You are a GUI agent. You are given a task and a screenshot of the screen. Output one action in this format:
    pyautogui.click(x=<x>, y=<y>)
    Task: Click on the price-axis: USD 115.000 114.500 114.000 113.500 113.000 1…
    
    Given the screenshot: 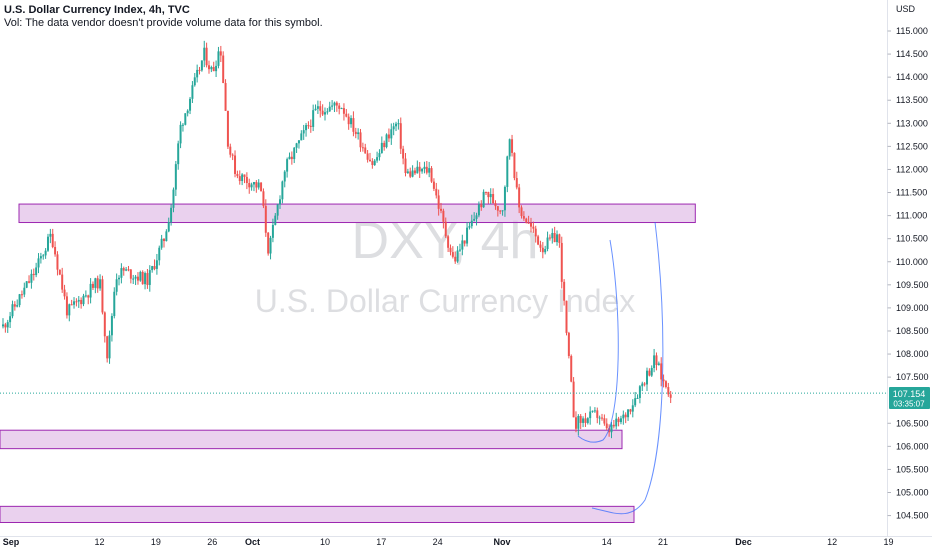 What is the action you would take?
    pyautogui.click(x=908, y=262)
    